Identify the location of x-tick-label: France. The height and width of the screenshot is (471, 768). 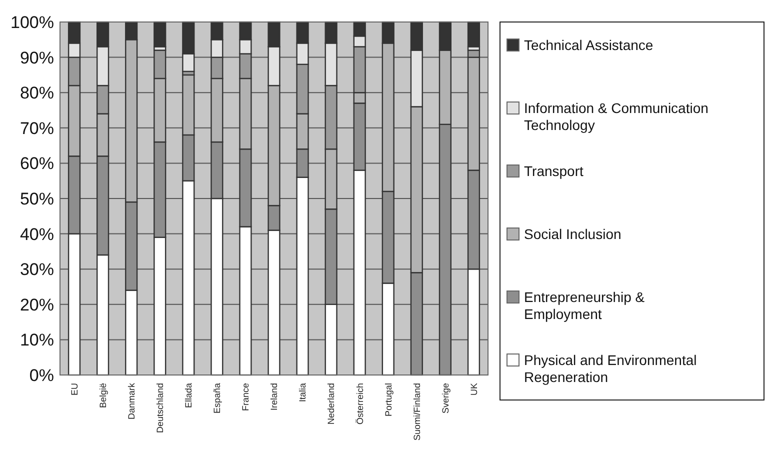
(245, 397).